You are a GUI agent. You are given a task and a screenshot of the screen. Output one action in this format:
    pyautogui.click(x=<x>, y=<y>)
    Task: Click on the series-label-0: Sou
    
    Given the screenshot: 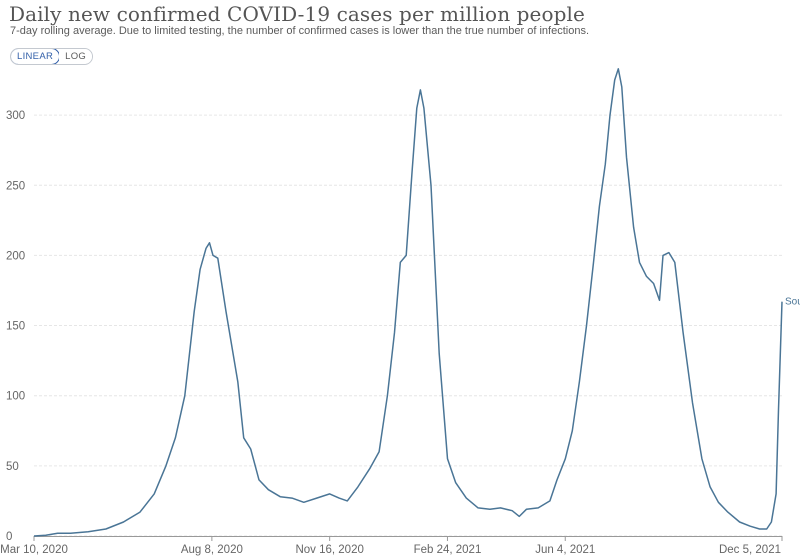 What is the action you would take?
    pyautogui.click(x=792, y=302)
    